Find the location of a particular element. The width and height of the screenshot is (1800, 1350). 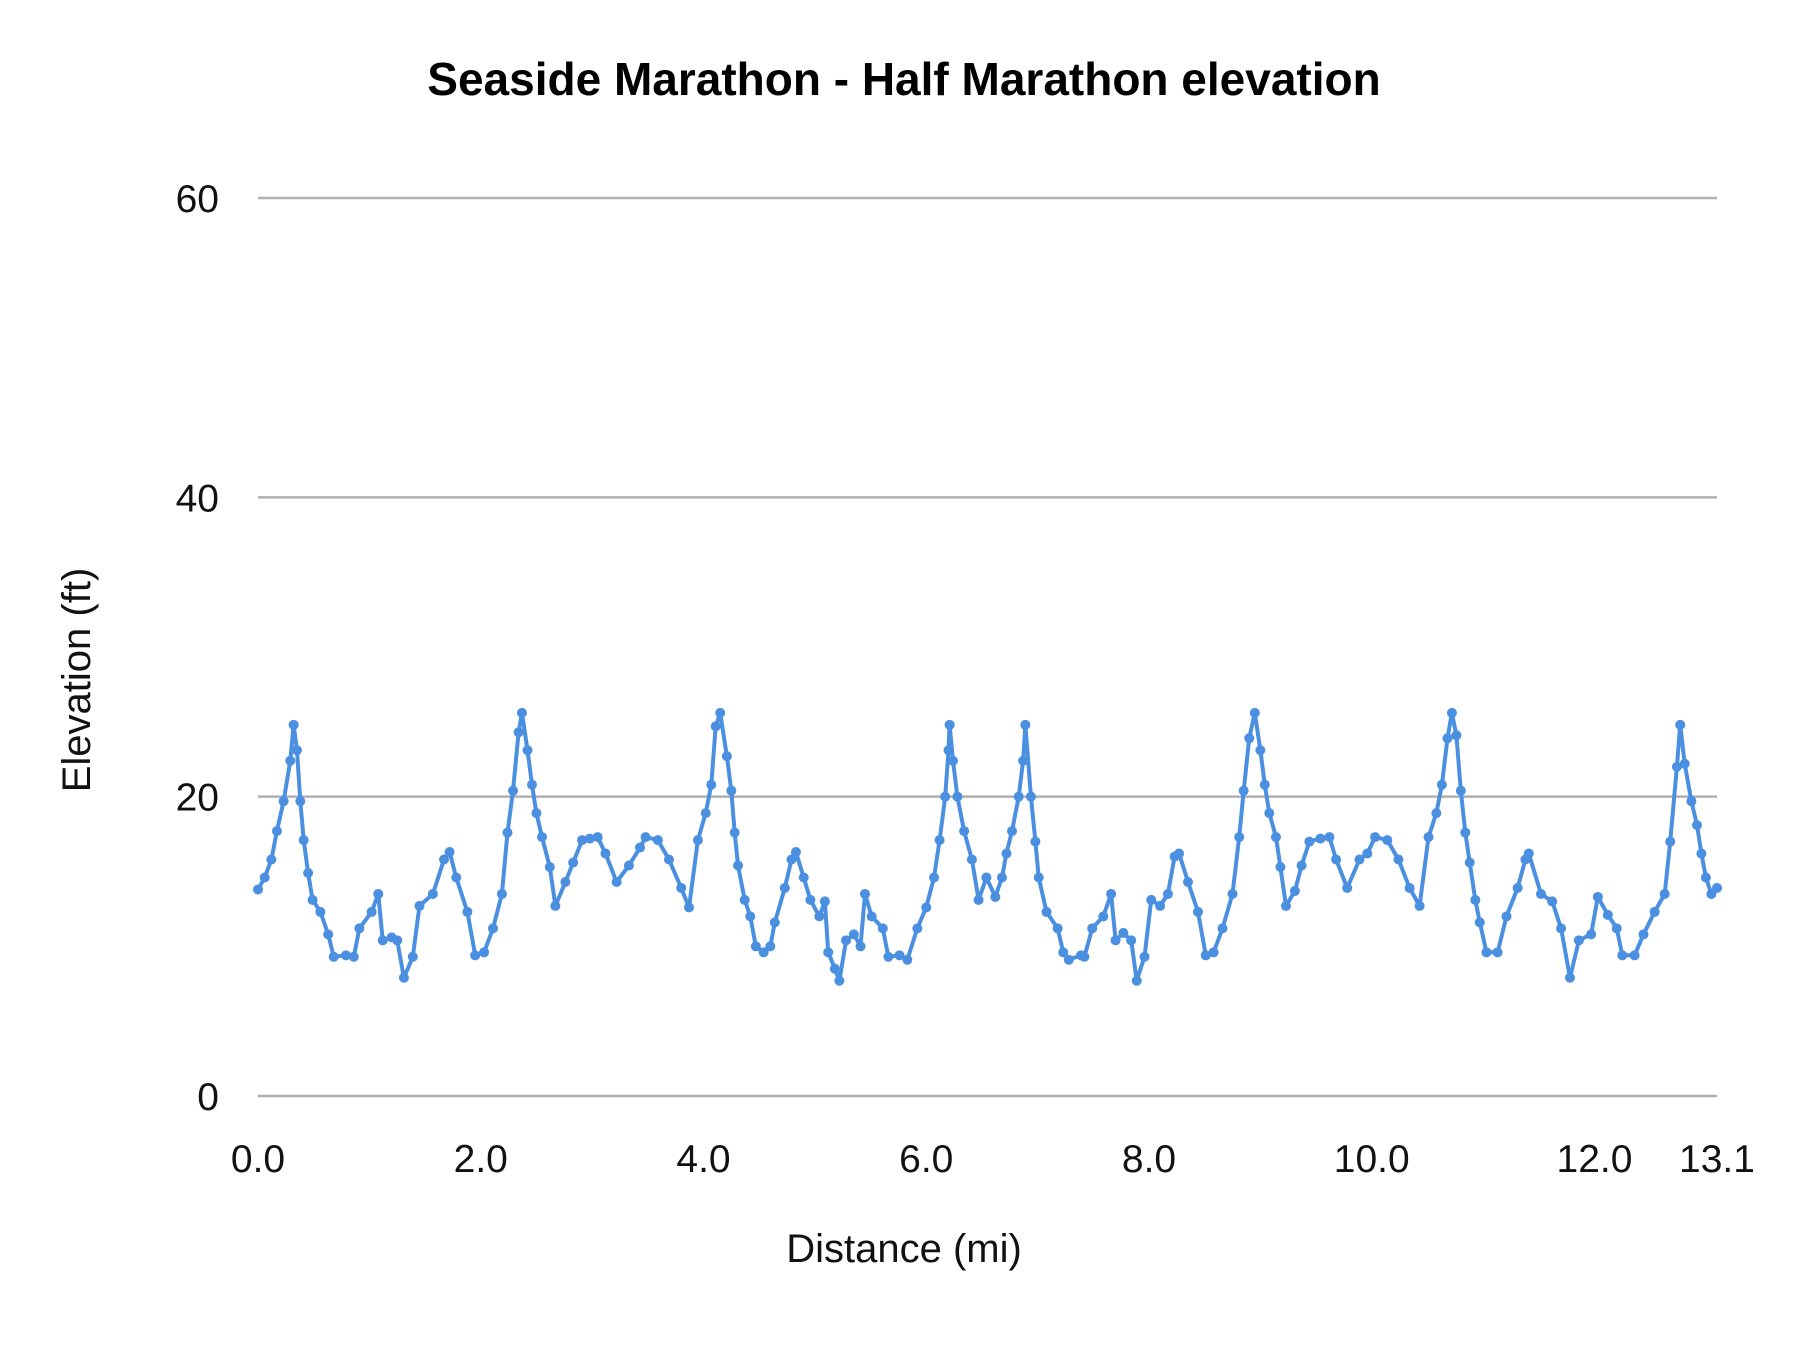

x-tick-label: 4.0 is located at coordinates (703, 1159).